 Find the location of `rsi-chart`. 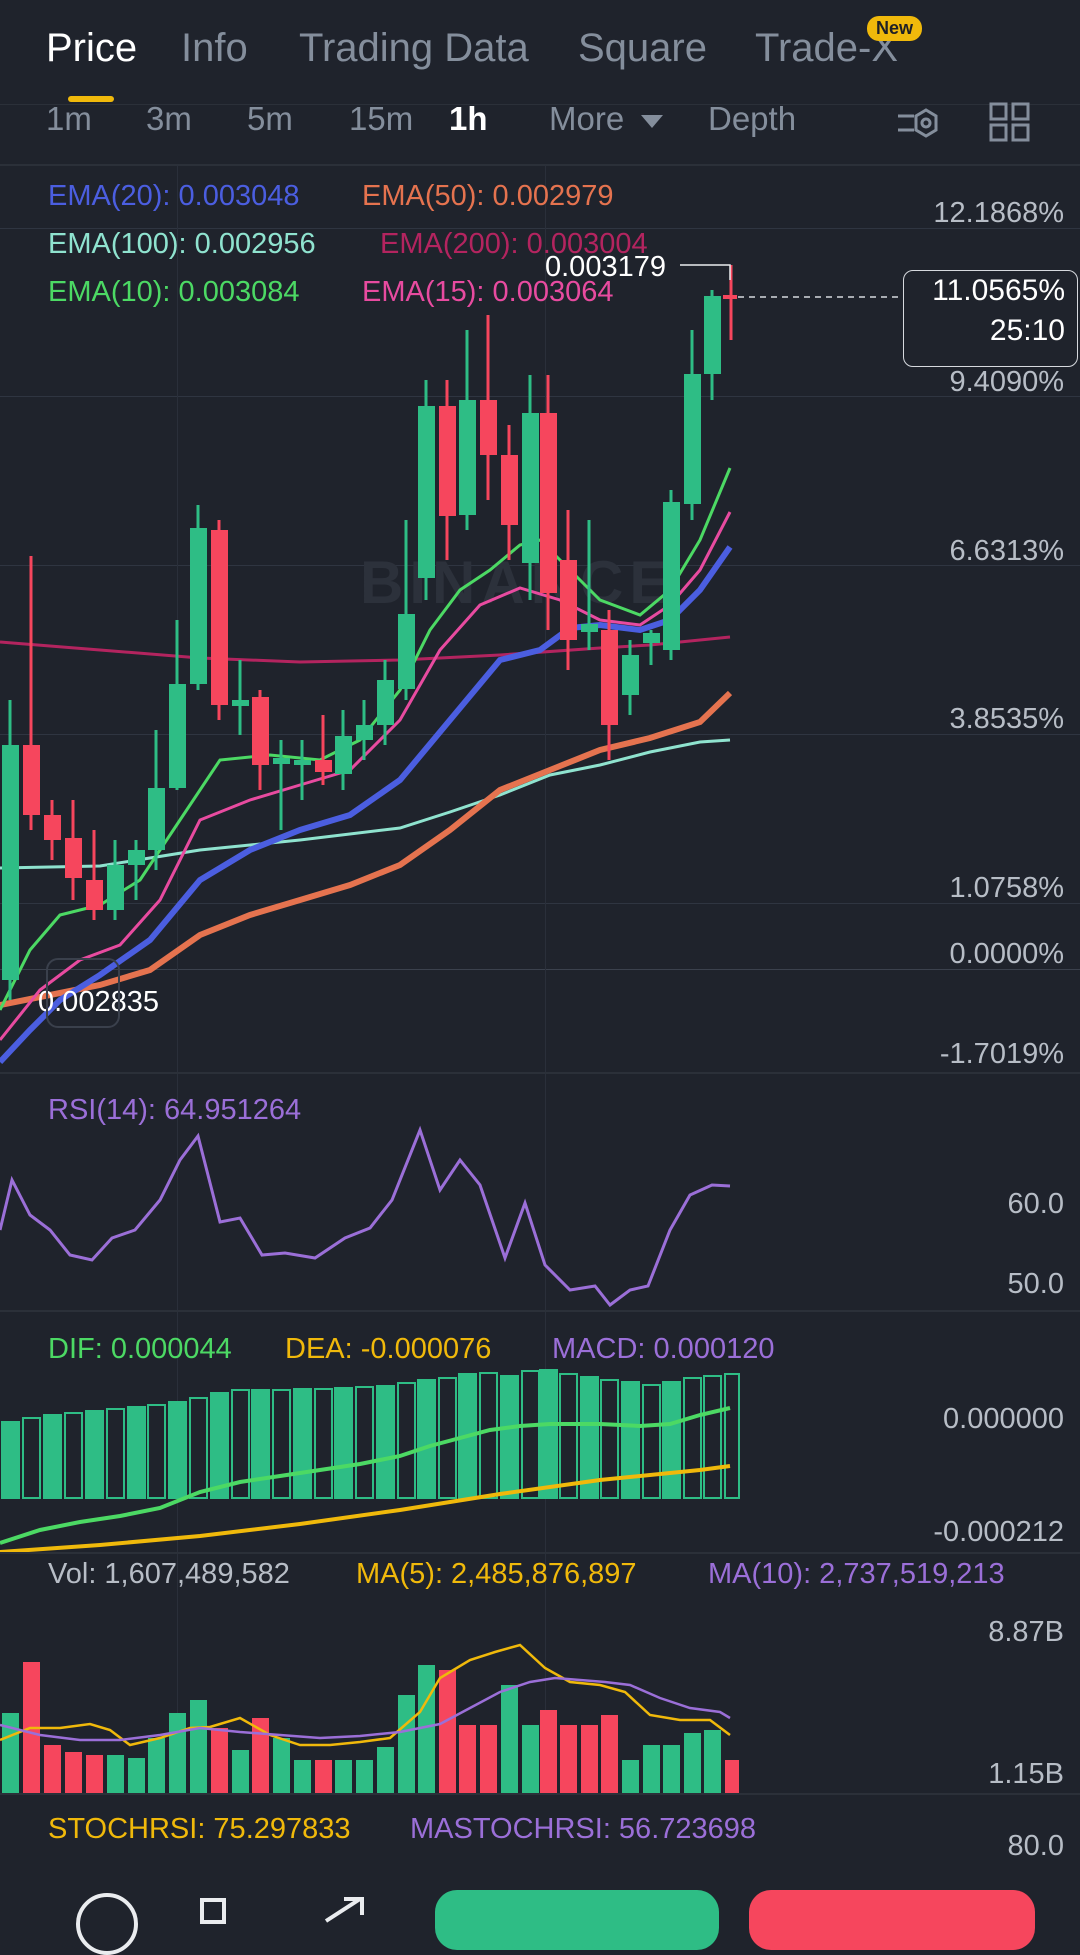

rsi-chart is located at coordinates (365, 1216).